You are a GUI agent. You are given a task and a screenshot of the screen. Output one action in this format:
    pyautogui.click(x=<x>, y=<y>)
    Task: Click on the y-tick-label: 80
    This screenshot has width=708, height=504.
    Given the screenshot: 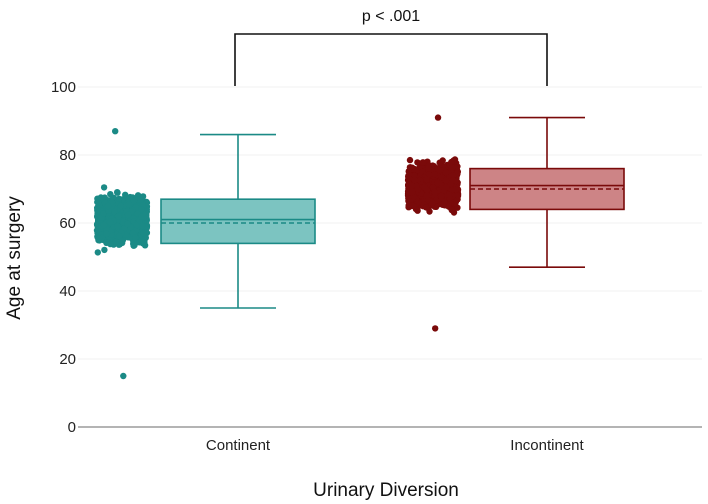 What is the action you would take?
    pyautogui.click(x=67, y=155)
    